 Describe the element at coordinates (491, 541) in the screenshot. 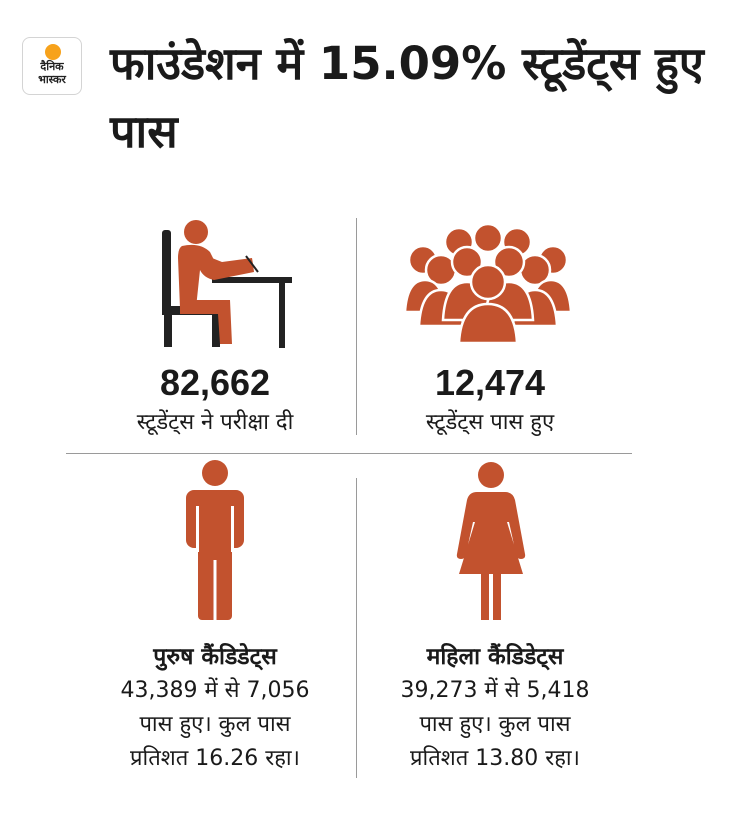

I see `female-figure-icon` at that location.